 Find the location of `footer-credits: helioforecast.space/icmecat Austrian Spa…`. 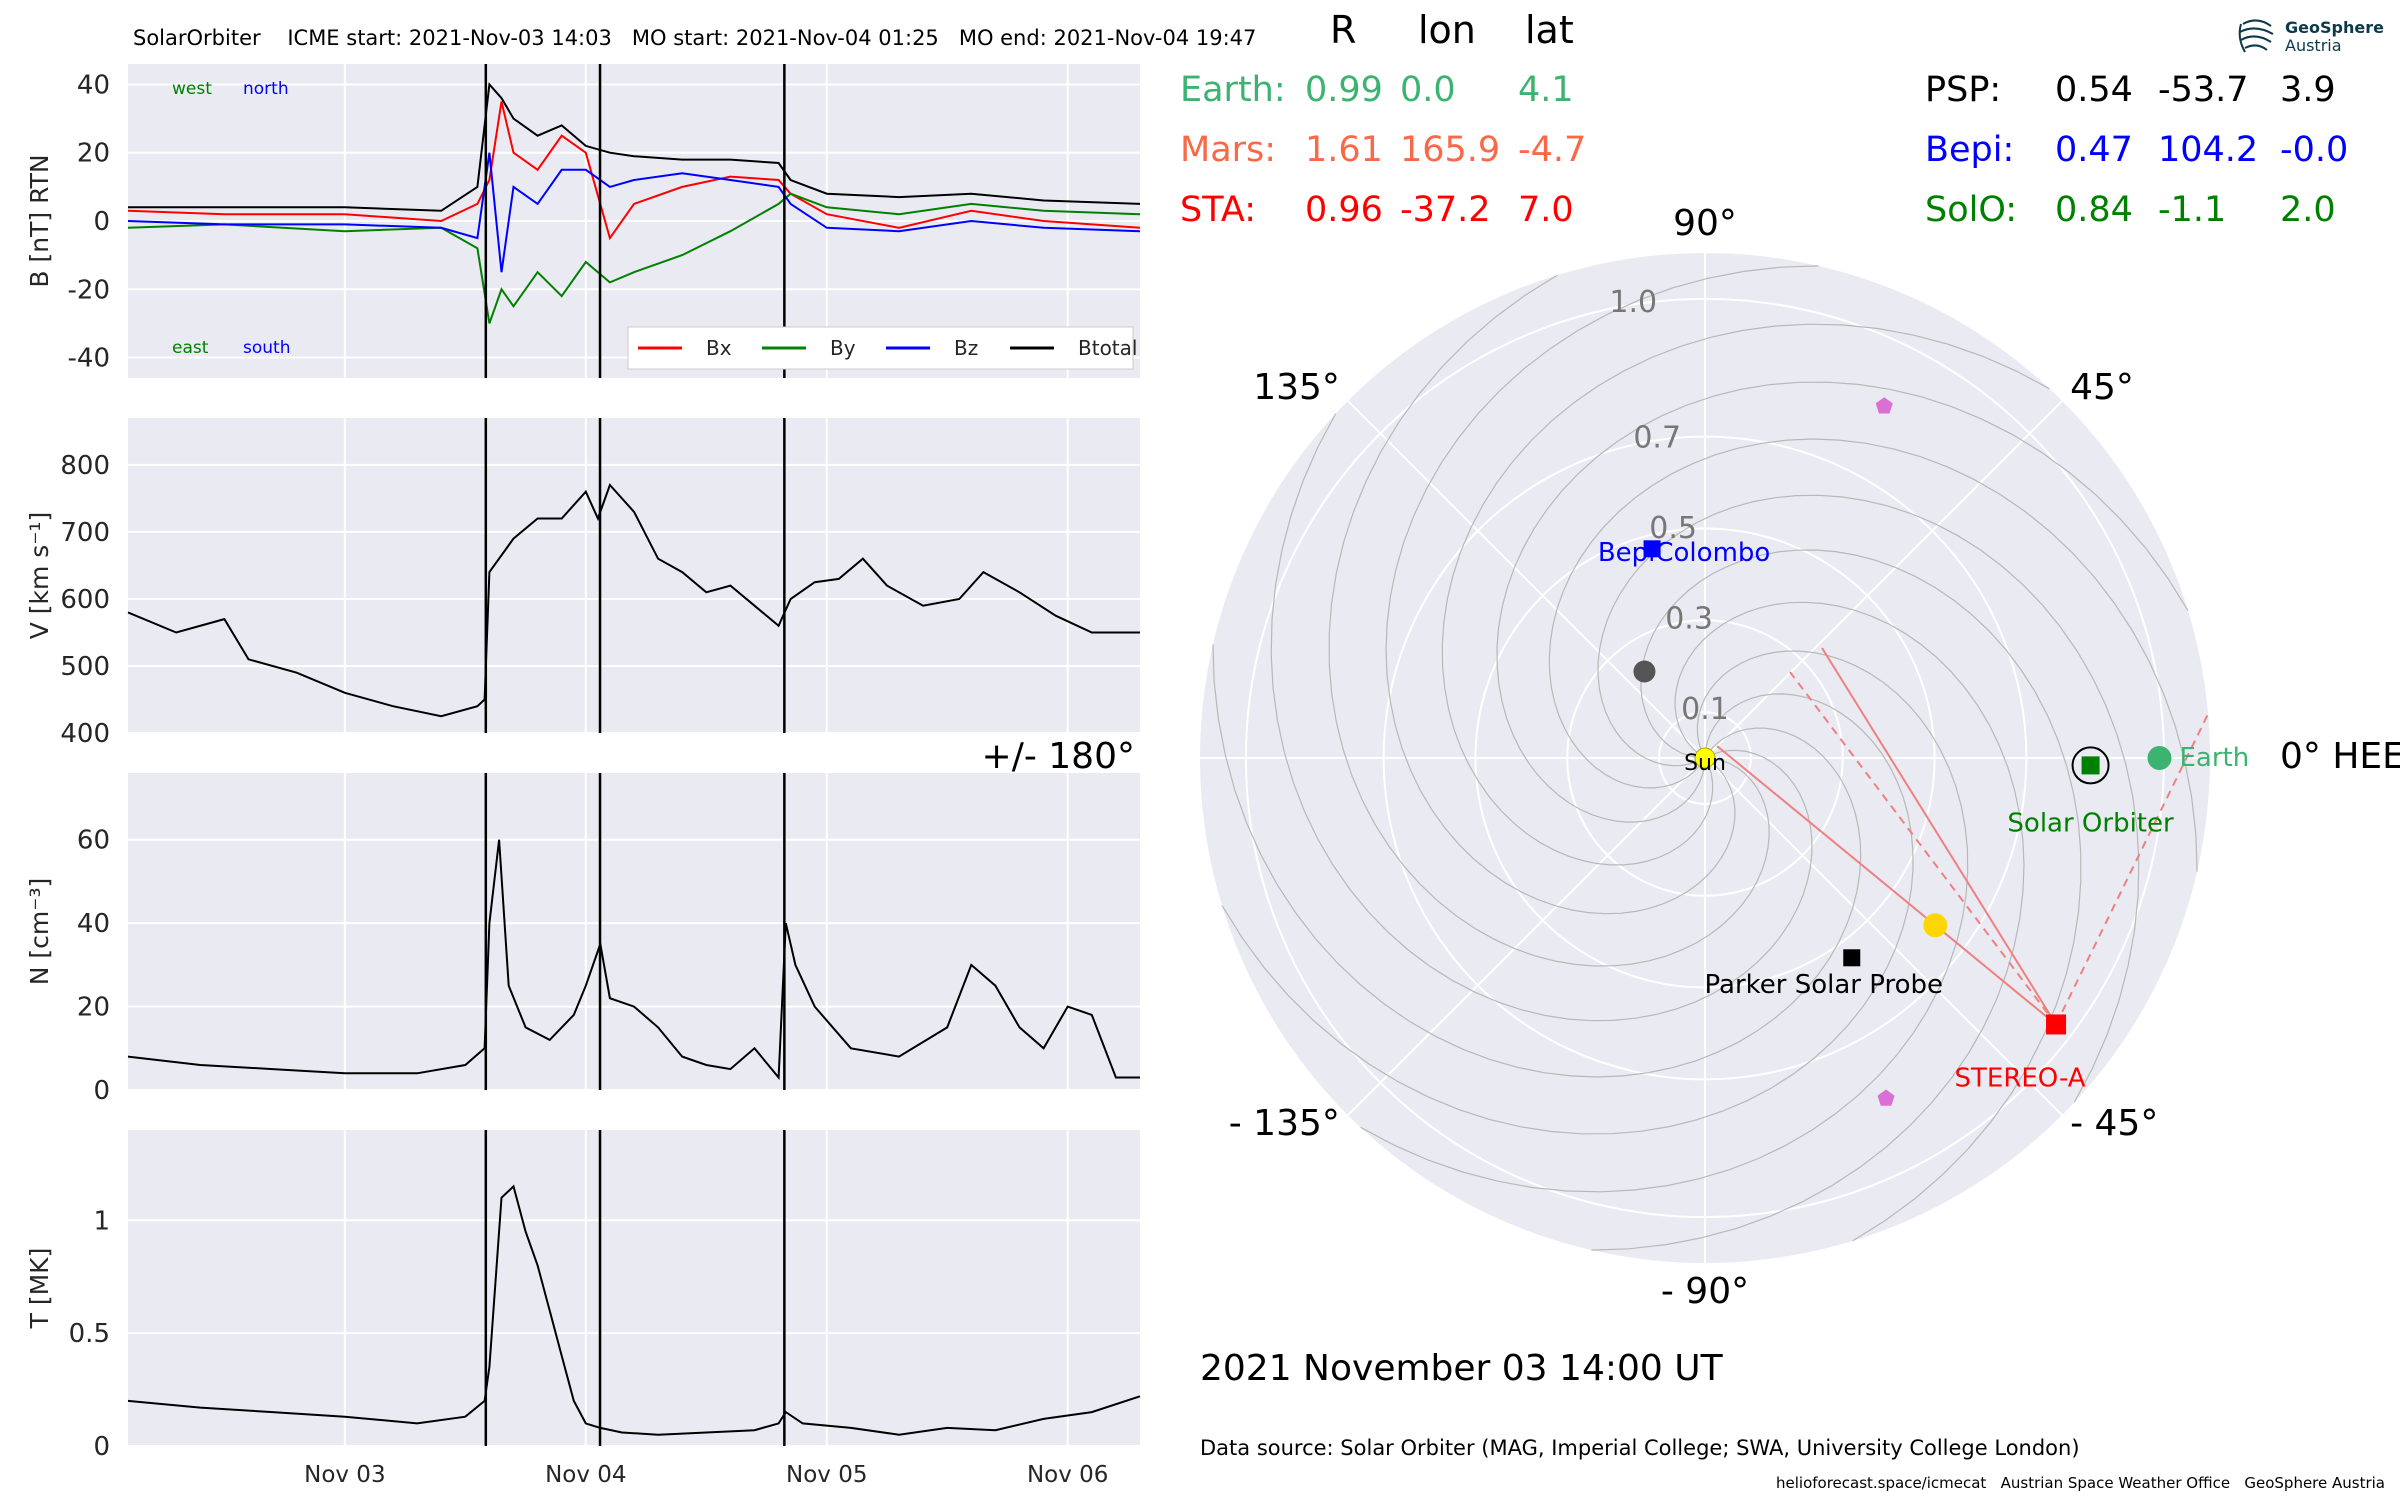

footer-credits: helioforecast.space/icmecat Austrian Spa… is located at coordinates (2081, 1483).